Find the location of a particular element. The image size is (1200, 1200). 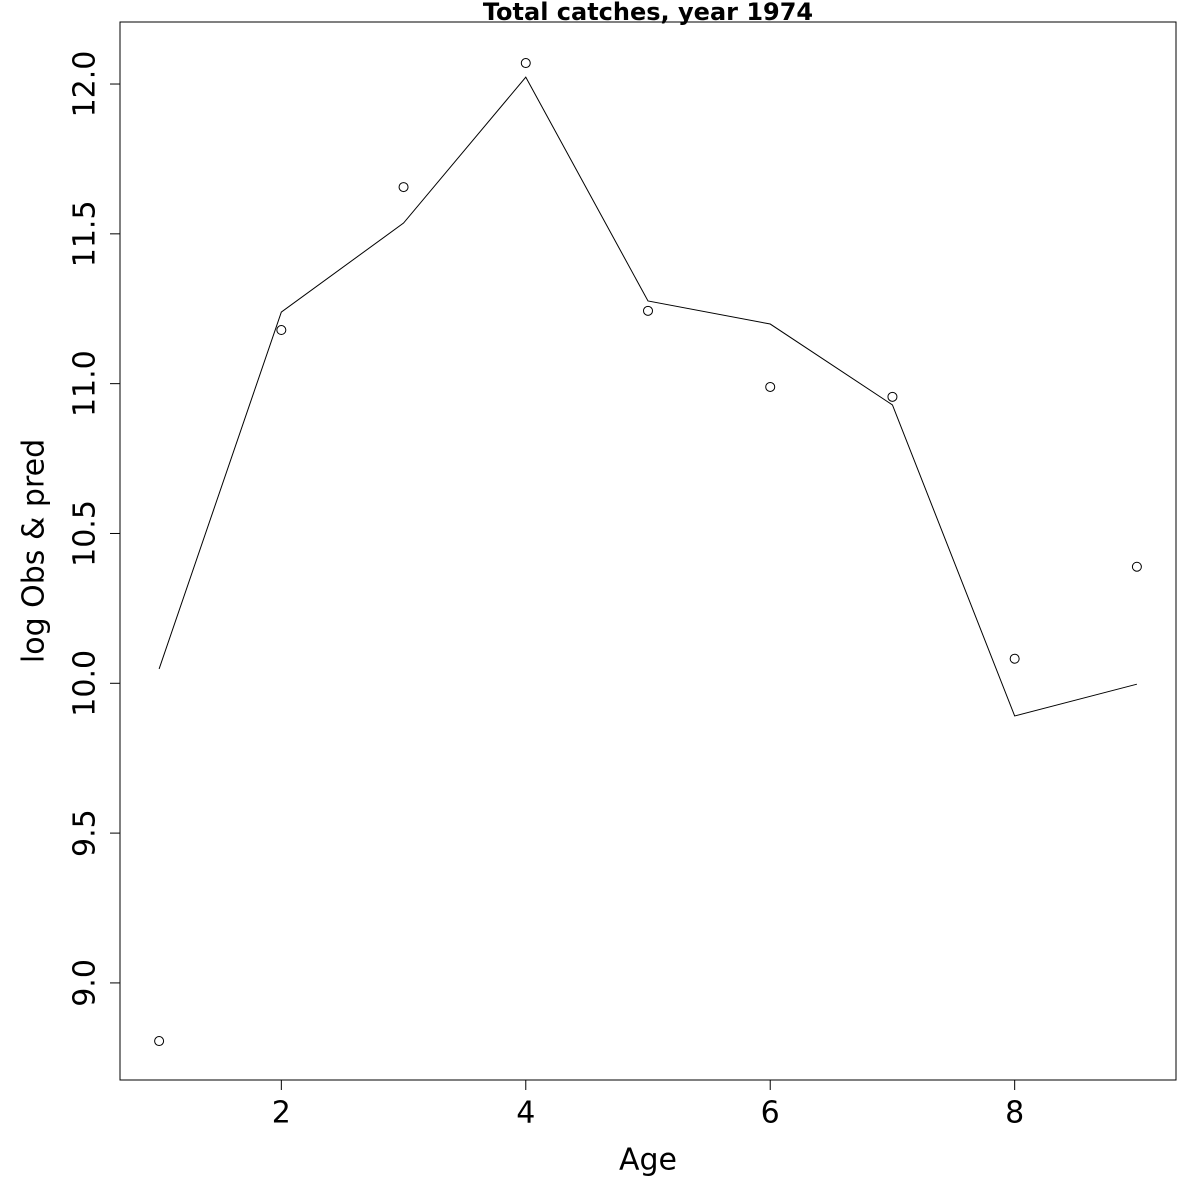

y-tick-label: 11.0 is located at coordinates (85, 383).